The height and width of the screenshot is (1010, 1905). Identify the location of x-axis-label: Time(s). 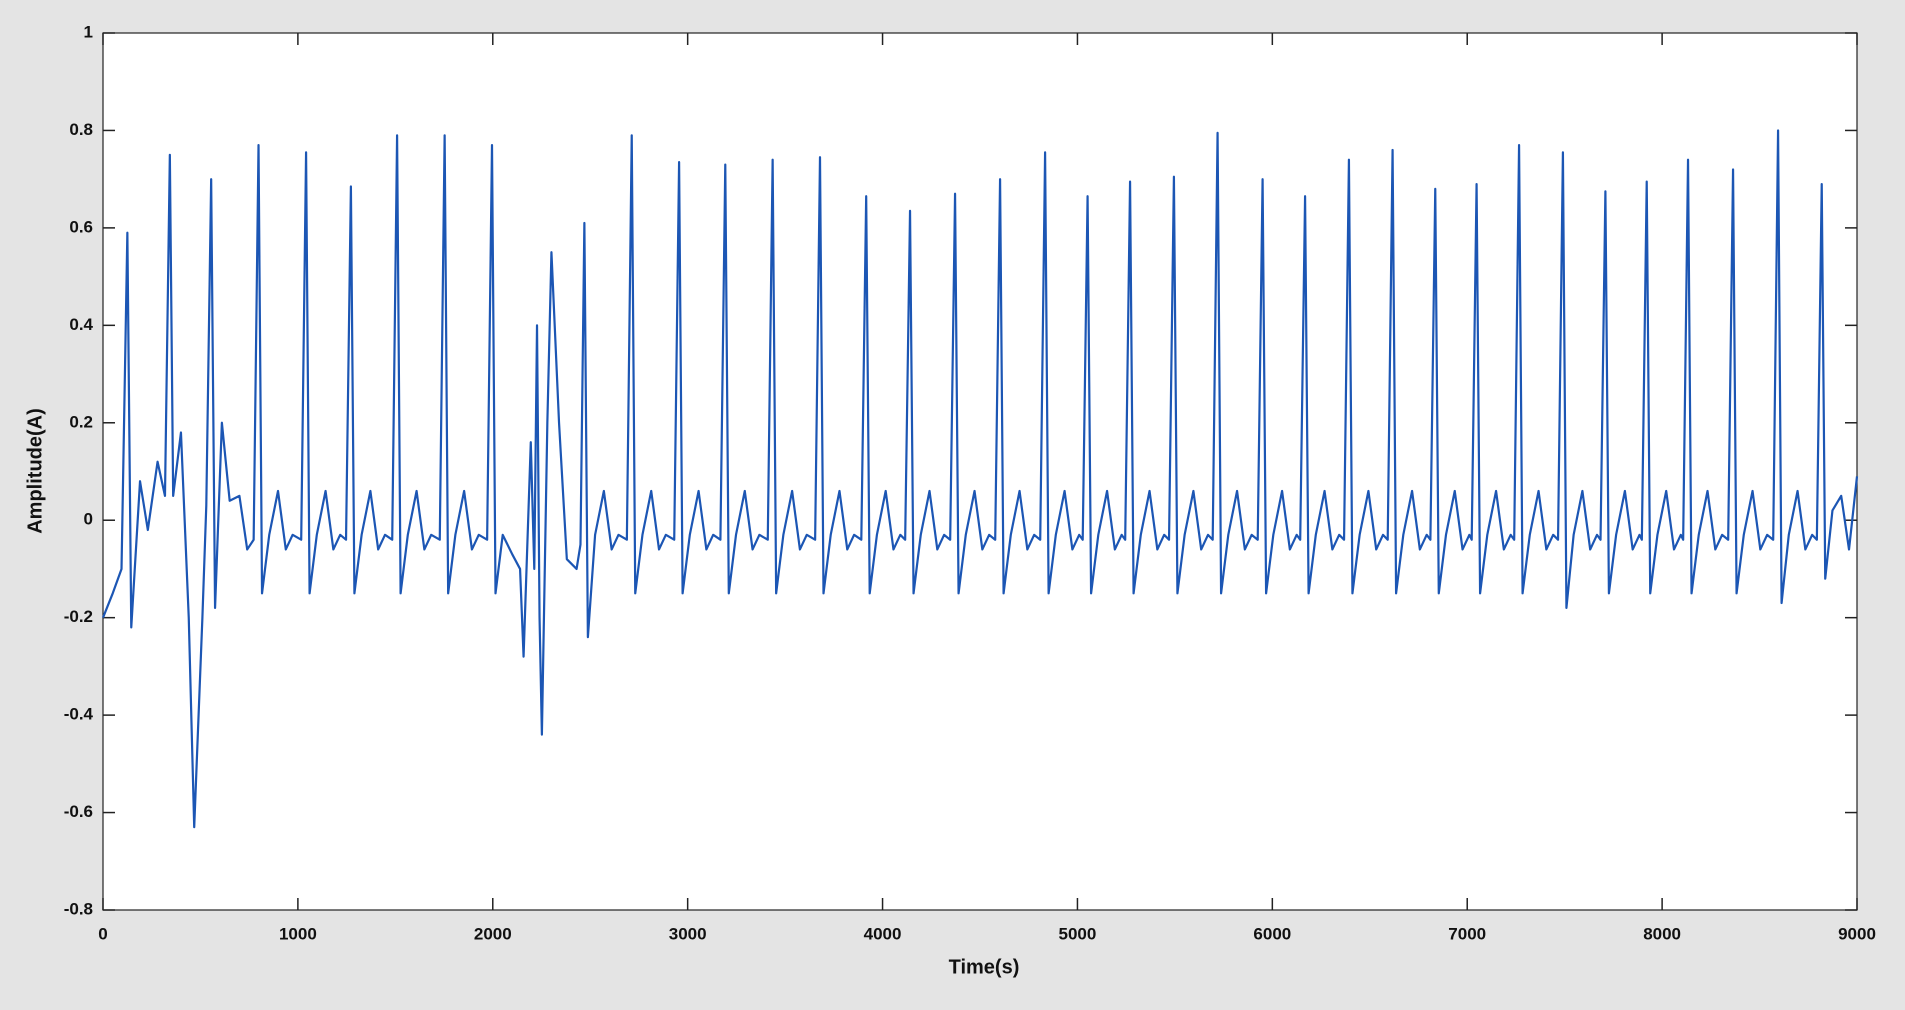
(984, 967).